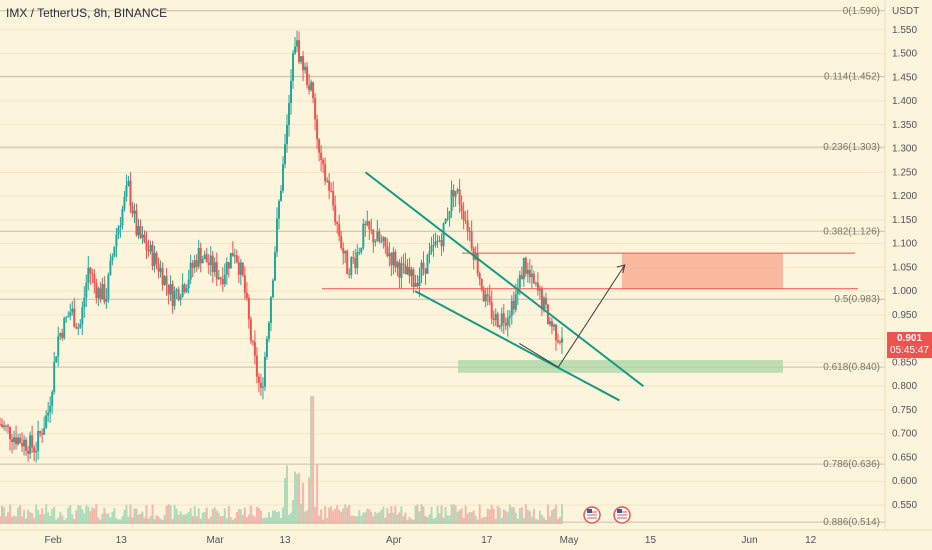 Image resolution: width=932 pixels, height=550 pixels. Describe the element at coordinates (651, 540) in the screenshot. I see `time-tick-label: 15` at that location.